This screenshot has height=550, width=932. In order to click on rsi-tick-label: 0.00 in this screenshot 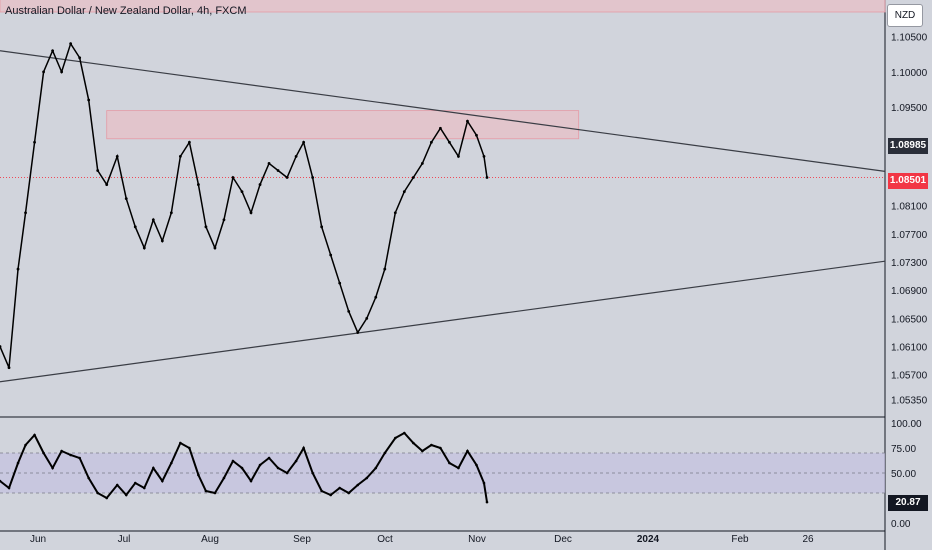, I will do `click(901, 524)`.